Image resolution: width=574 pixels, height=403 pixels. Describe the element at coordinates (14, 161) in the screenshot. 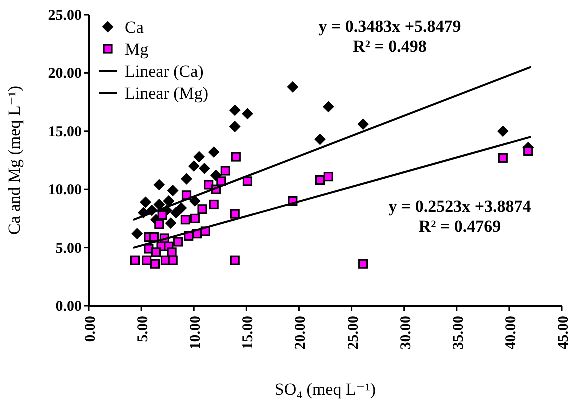

I see `y-axis-title: Ca and Mg (meq L⁻¹)` at that location.